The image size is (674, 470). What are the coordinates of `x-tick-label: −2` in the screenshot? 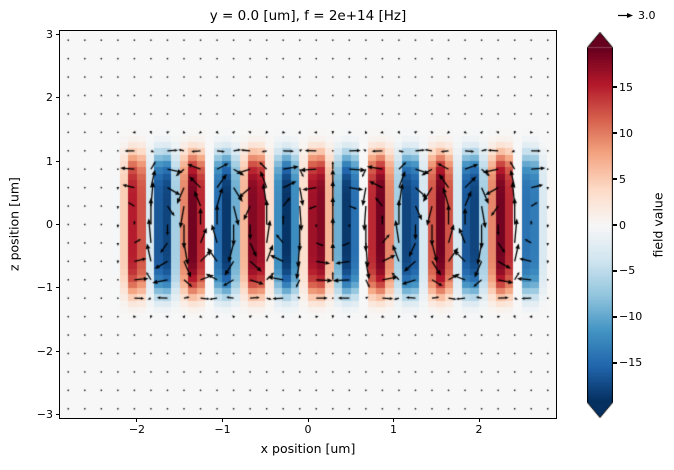 It's located at (137, 429).